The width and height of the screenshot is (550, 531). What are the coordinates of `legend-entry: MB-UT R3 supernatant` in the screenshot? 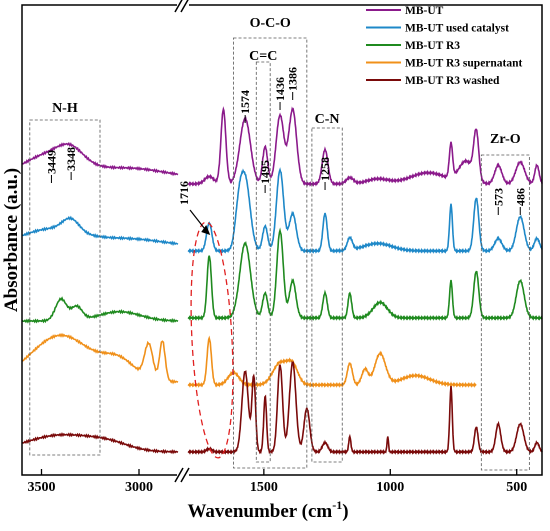 It's located at (464, 64).